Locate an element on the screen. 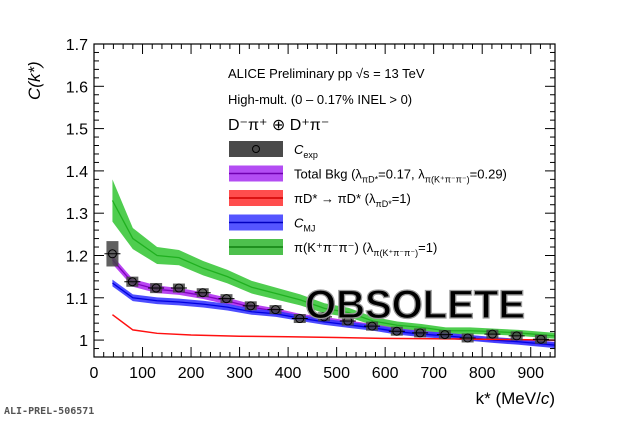 The image size is (620, 423). legend-label-data: Cexp is located at coordinates (306, 151).